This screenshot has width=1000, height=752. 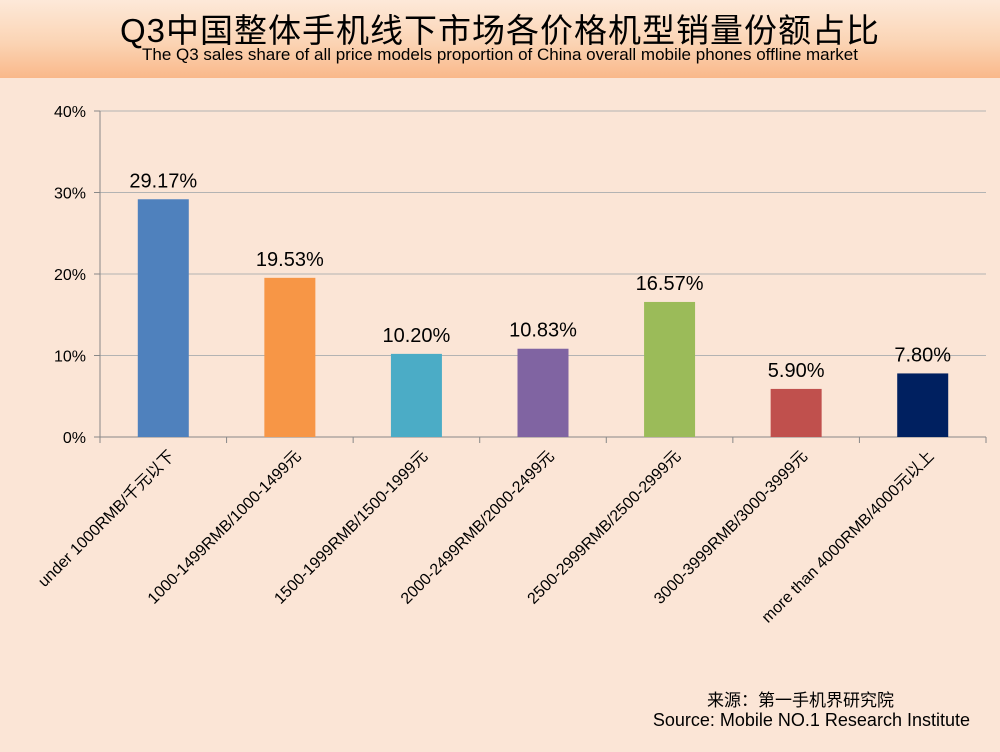 What do you see at coordinates (70, 357) in the screenshot?
I see `y-tick-label: 10%` at bounding box center [70, 357].